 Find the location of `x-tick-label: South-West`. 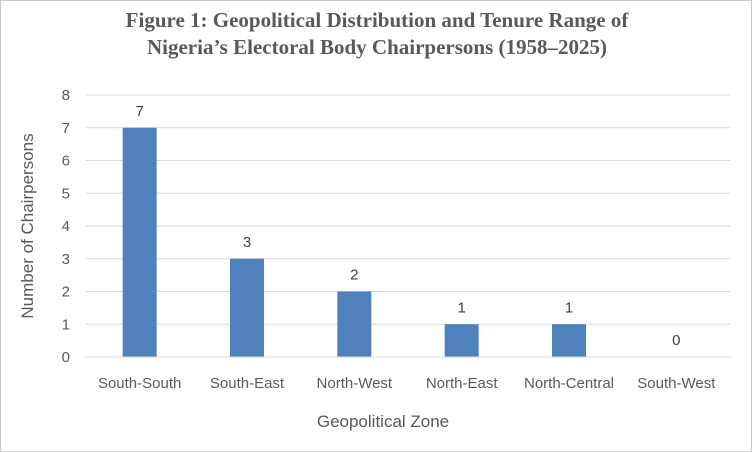

x-tick-label: South-West is located at coordinates (676, 383).